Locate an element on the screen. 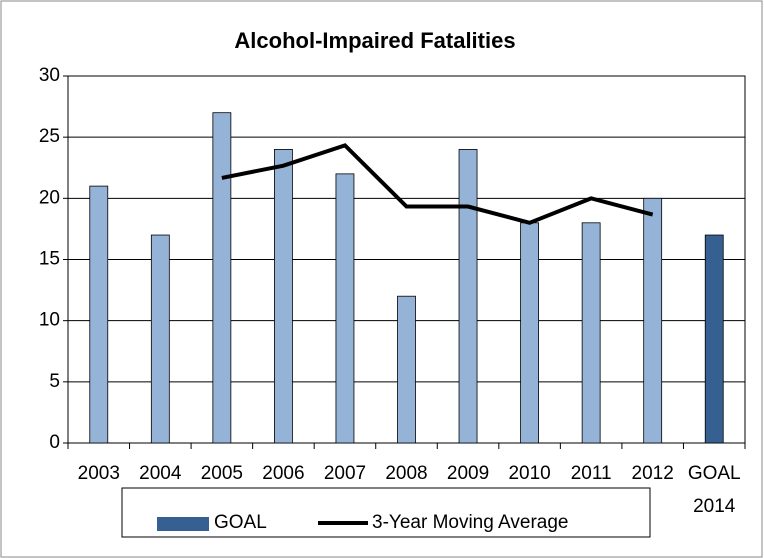  y-tick-label: 5 is located at coordinates (54, 381).